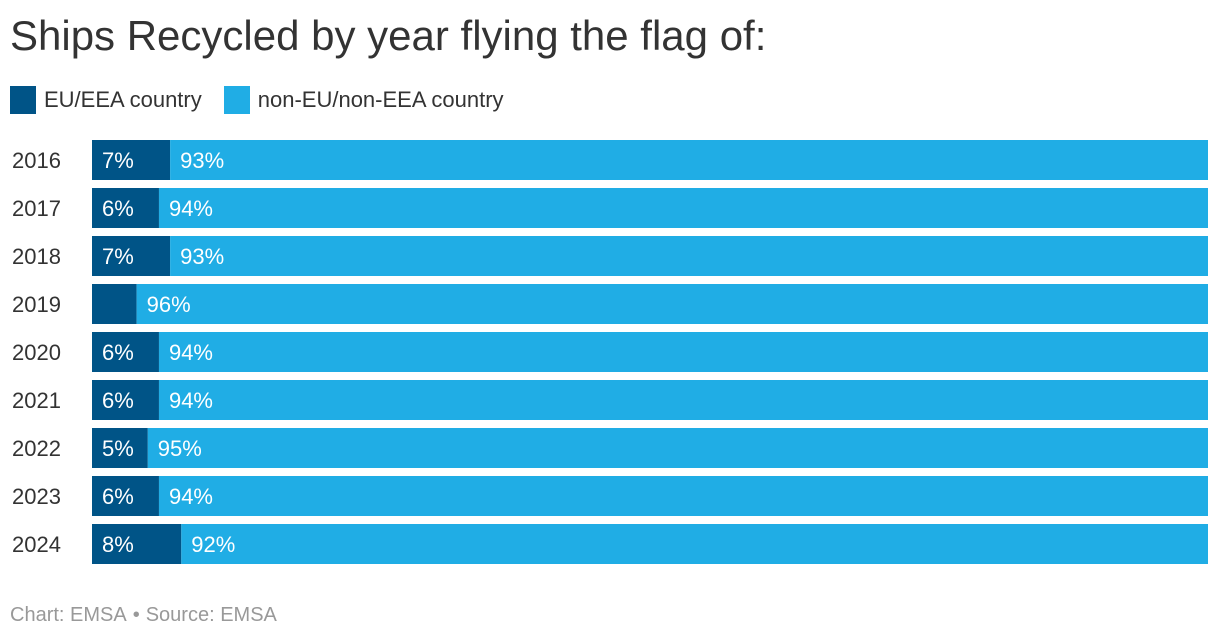 Image resolution: width=1220 pixels, height=644 pixels. What do you see at coordinates (118, 496) in the screenshot?
I see `data-label-eu-2023: 6%` at bounding box center [118, 496].